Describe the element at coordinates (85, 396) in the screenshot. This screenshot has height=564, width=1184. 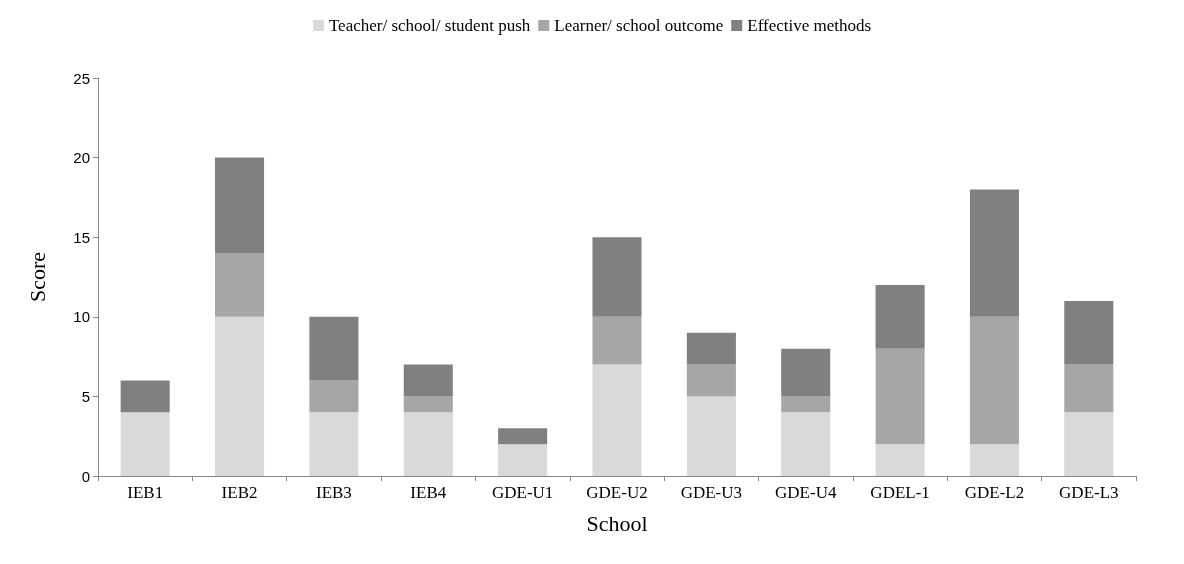
I see `y-tick-label: 5` at that location.